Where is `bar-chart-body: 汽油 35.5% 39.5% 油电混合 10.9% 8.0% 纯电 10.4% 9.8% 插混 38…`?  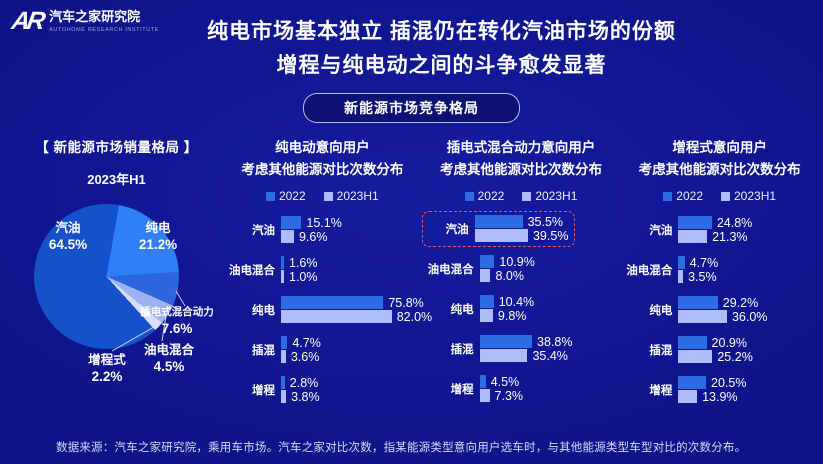 bar-chart-body: 汽油 35.5% 39.5% 油电混合 10.9% 8.0% 纯电 10.4% 9.8% 插混 38… is located at coordinates (519, 307).